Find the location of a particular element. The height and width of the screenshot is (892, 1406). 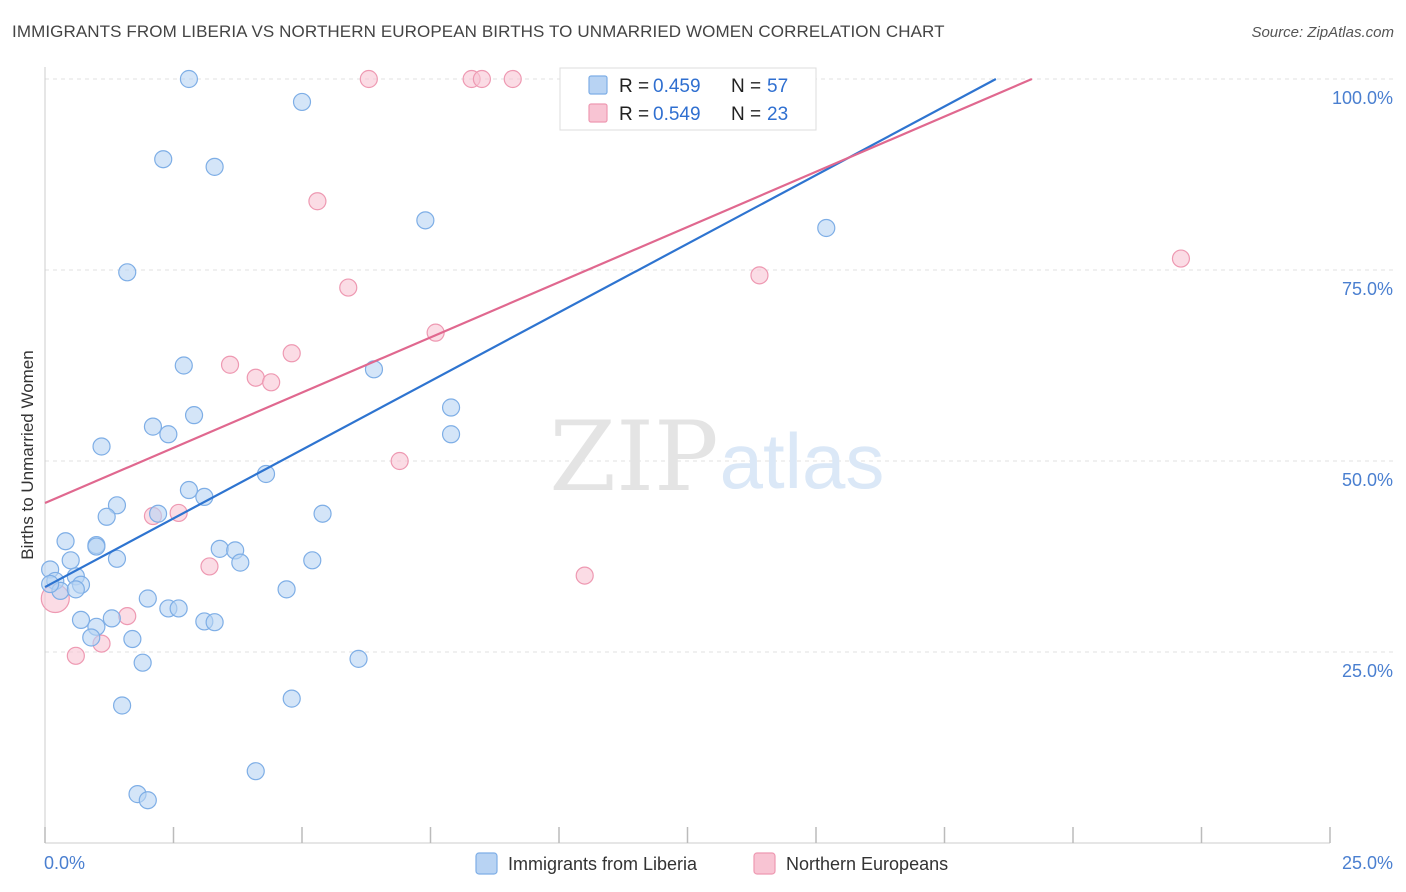

y-tick-label: 75.0% is located at coordinates (1367, 289).